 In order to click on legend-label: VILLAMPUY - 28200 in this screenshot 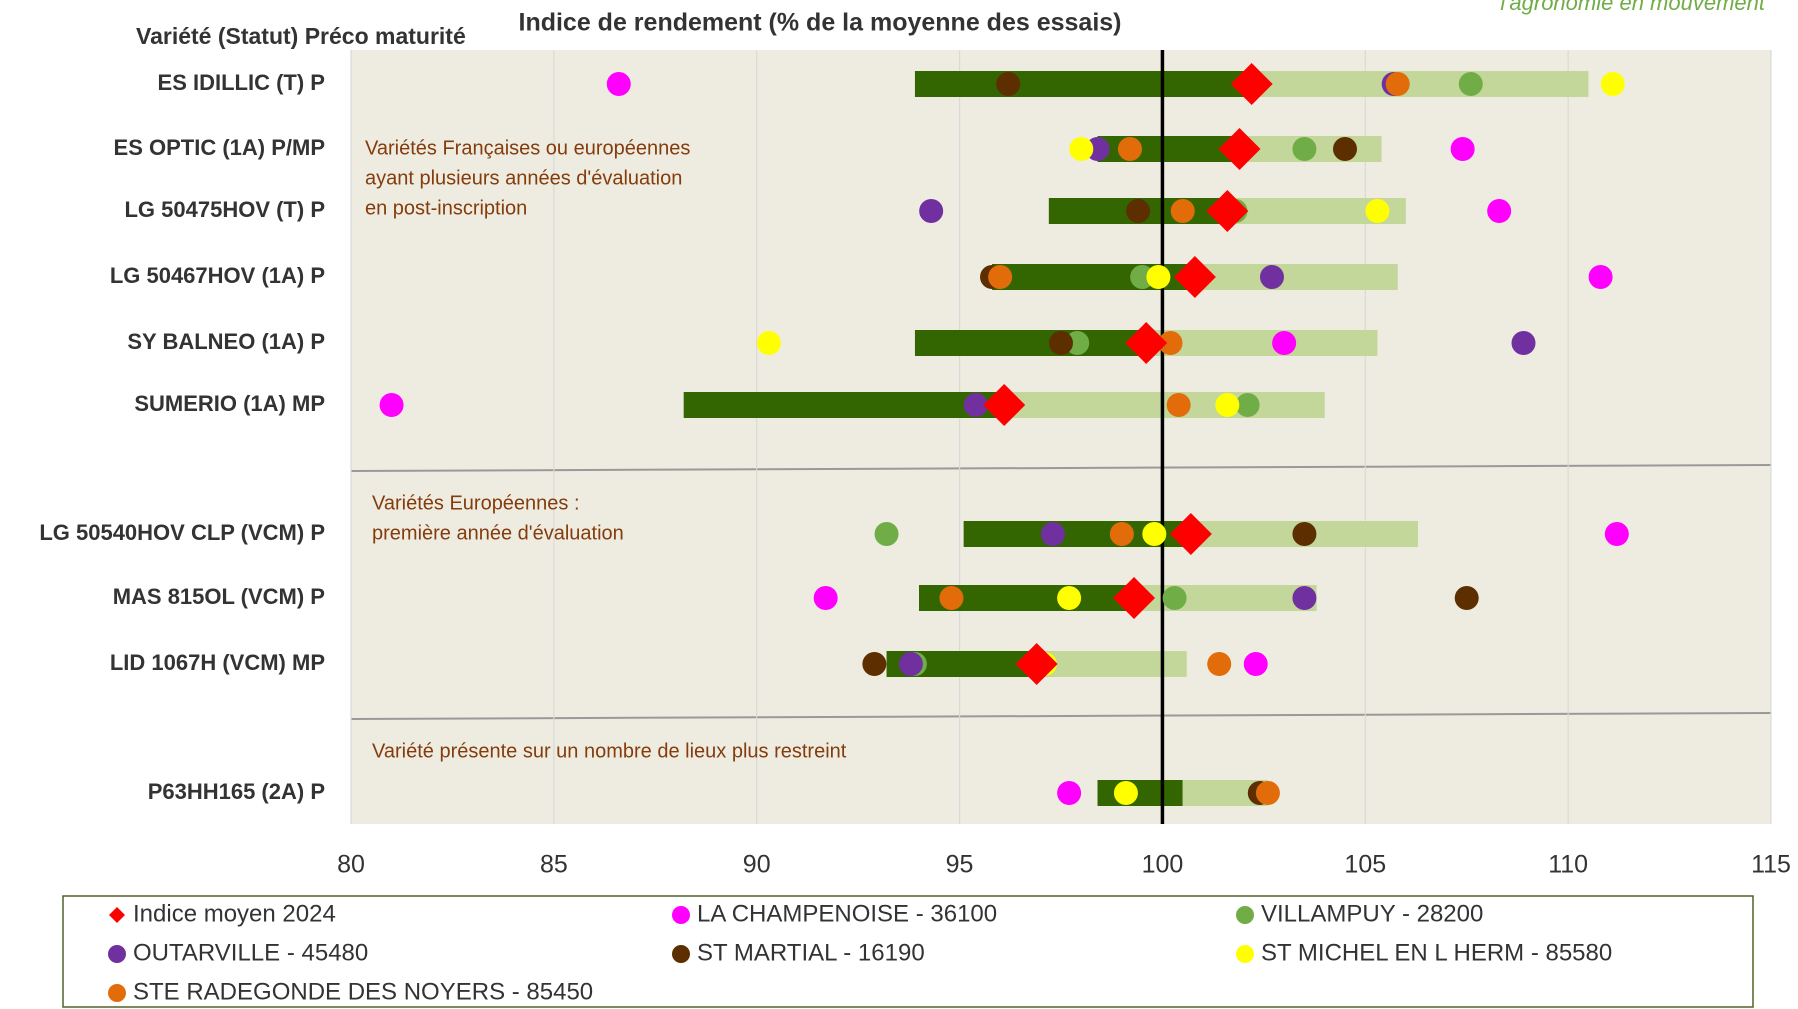, I will do `click(1372, 913)`.